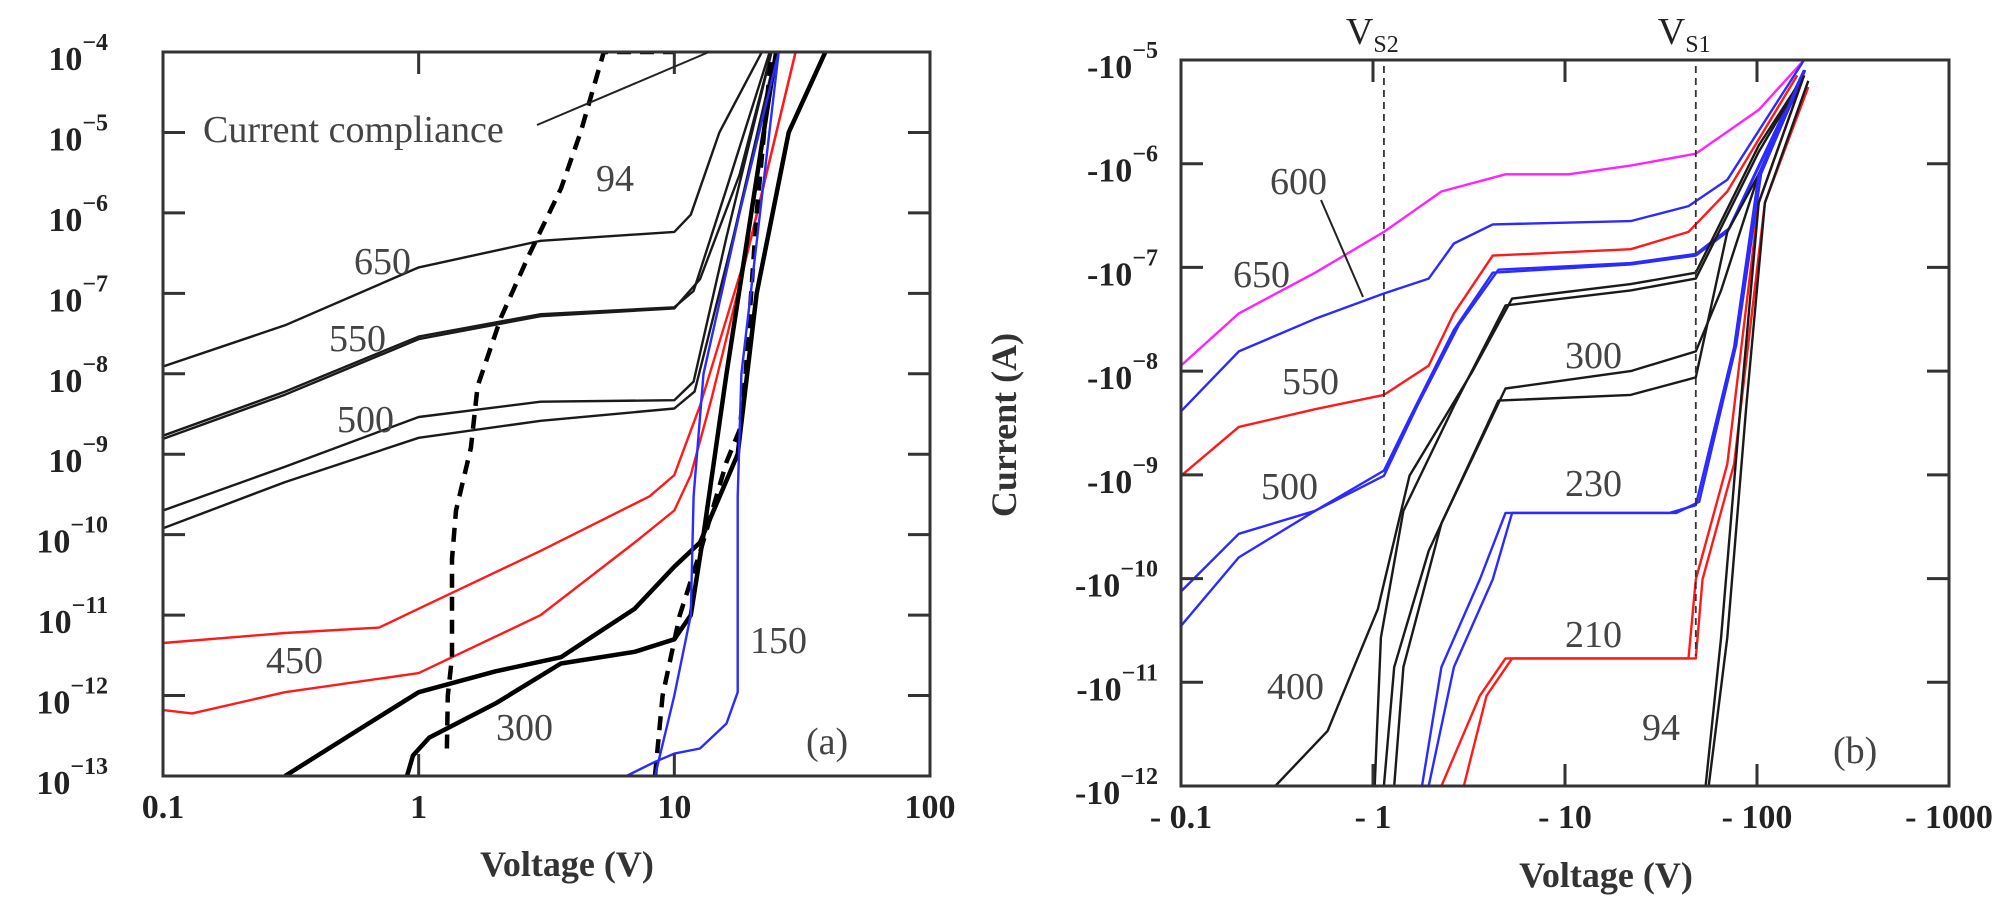 The width and height of the screenshot is (1994, 907). What do you see at coordinates (294, 661) in the screenshot?
I see `curve-label-450: 450` at bounding box center [294, 661].